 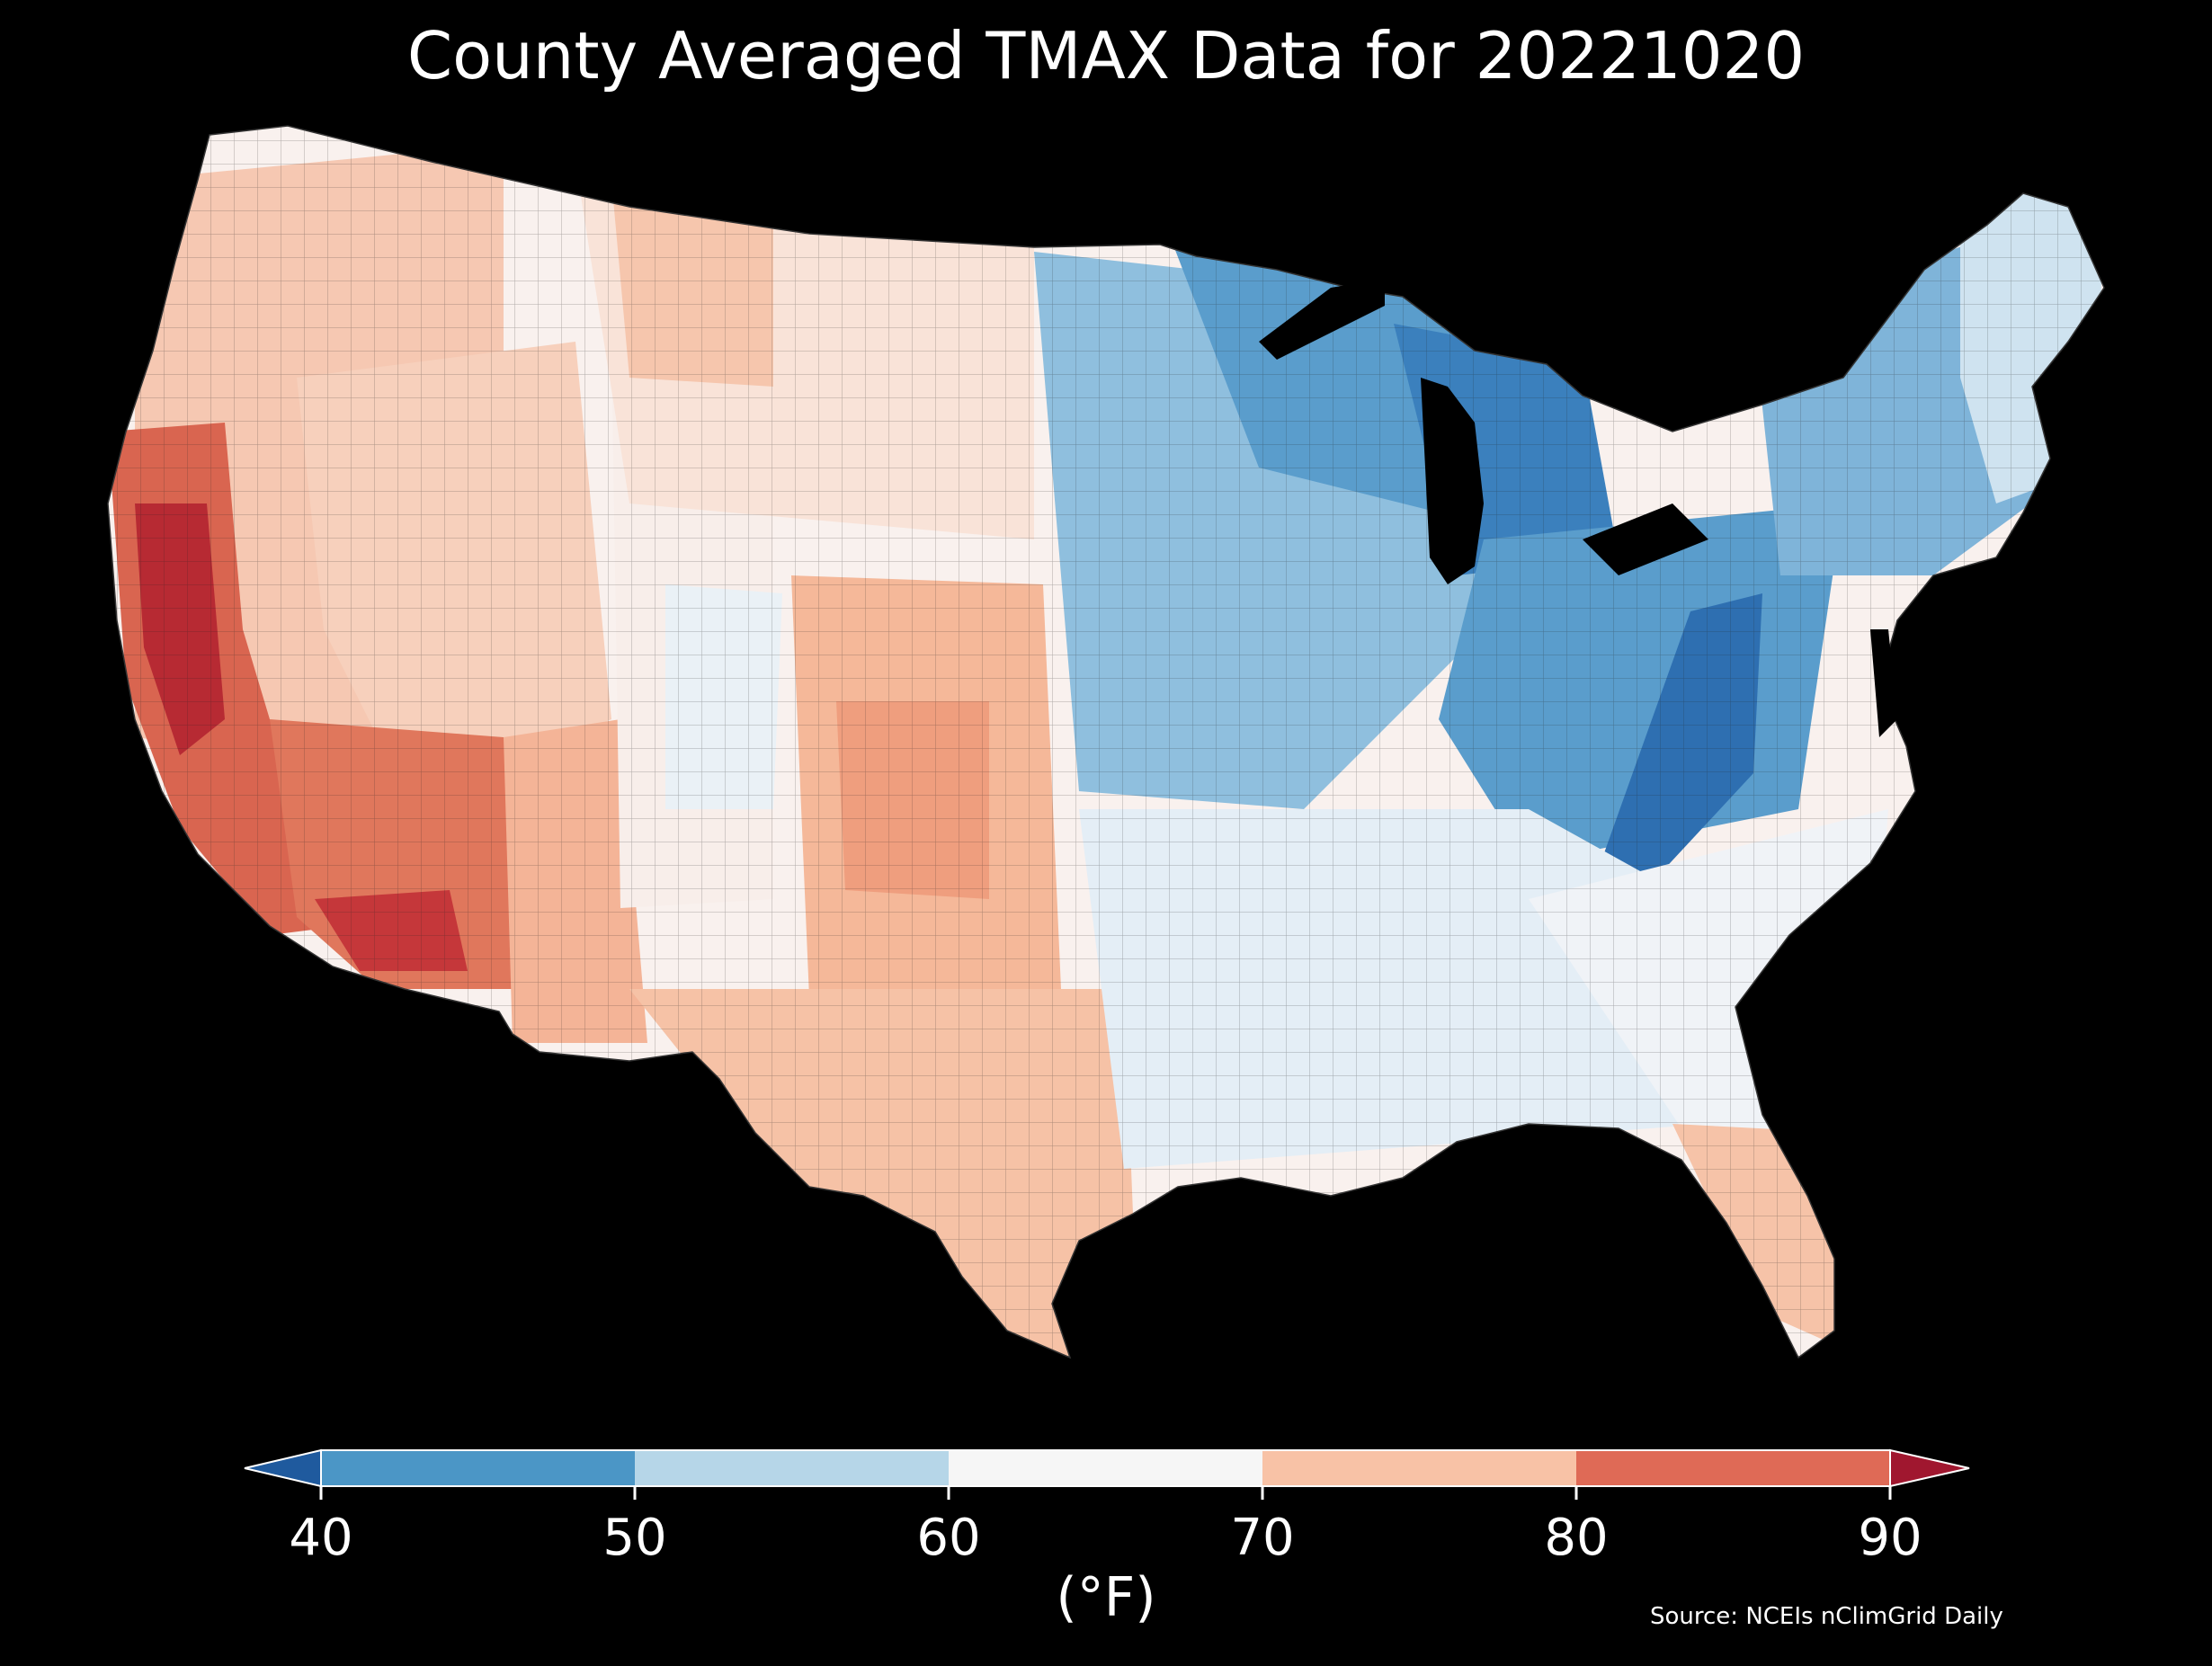 I want to click on tick-label-70: 70, so click(x=1262, y=1538).